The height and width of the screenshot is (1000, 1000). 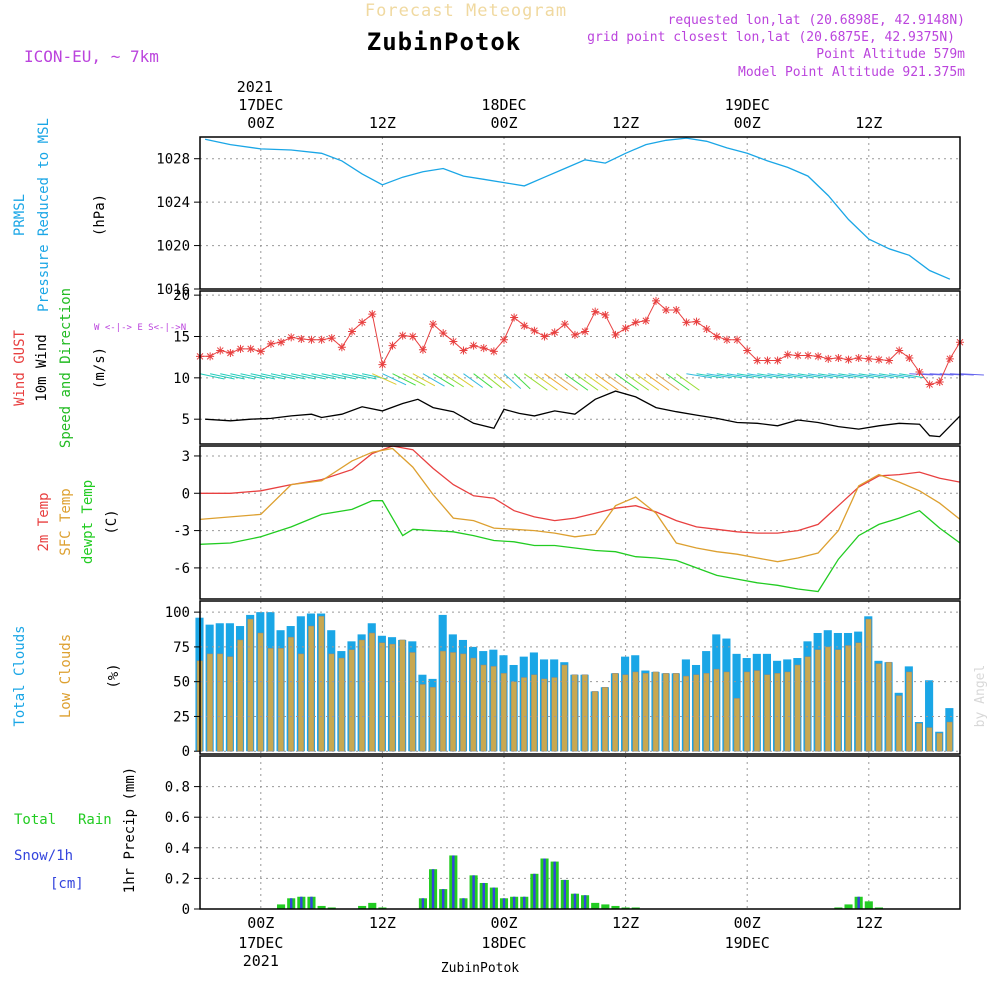 I want to click on model-label: ICON-EU, ~ 7km, so click(x=91, y=56).